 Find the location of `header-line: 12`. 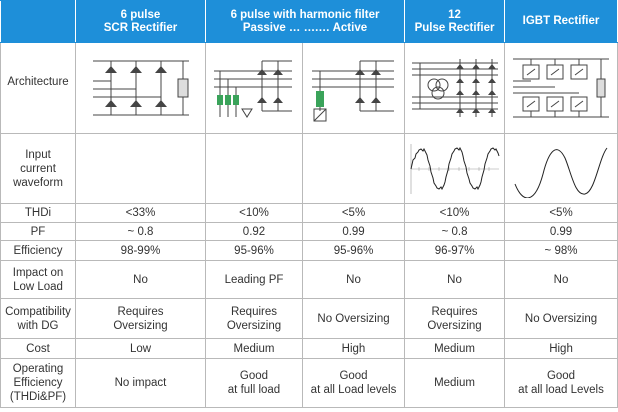

header-line: 12 is located at coordinates (454, 14).